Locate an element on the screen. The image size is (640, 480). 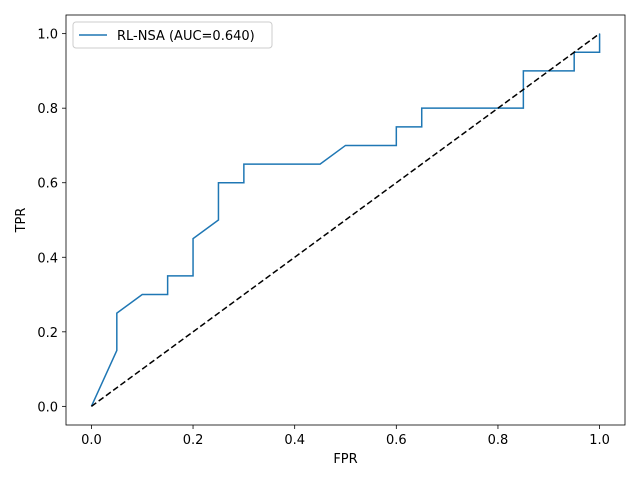
y-tick-label: 0.0 is located at coordinates (47, 407).